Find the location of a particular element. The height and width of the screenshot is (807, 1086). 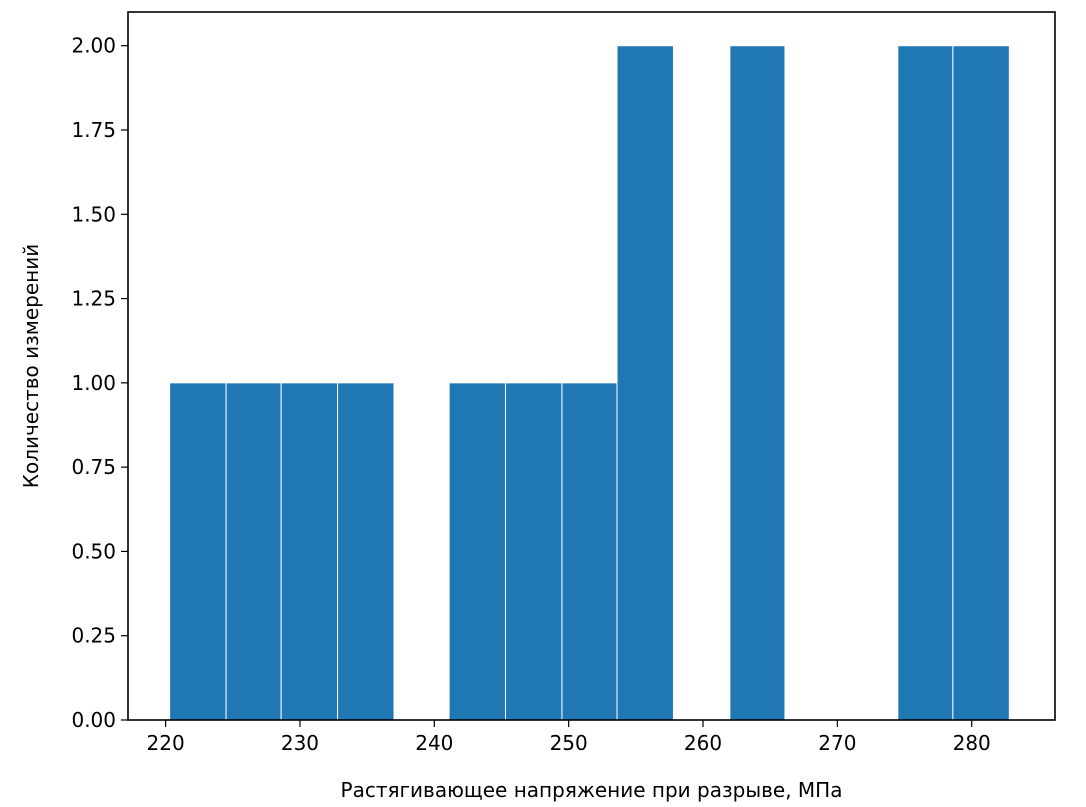

x-tick-label: 220 is located at coordinates (166, 743).